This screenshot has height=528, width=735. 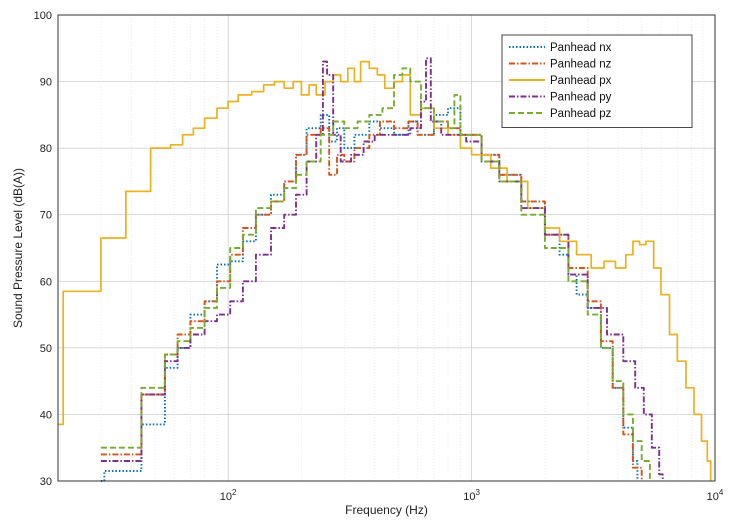 What do you see at coordinates (386, 510) in the screenshot?
I see `x-axis-label: Frequency (Hz)` at bounding box center [386, 510].